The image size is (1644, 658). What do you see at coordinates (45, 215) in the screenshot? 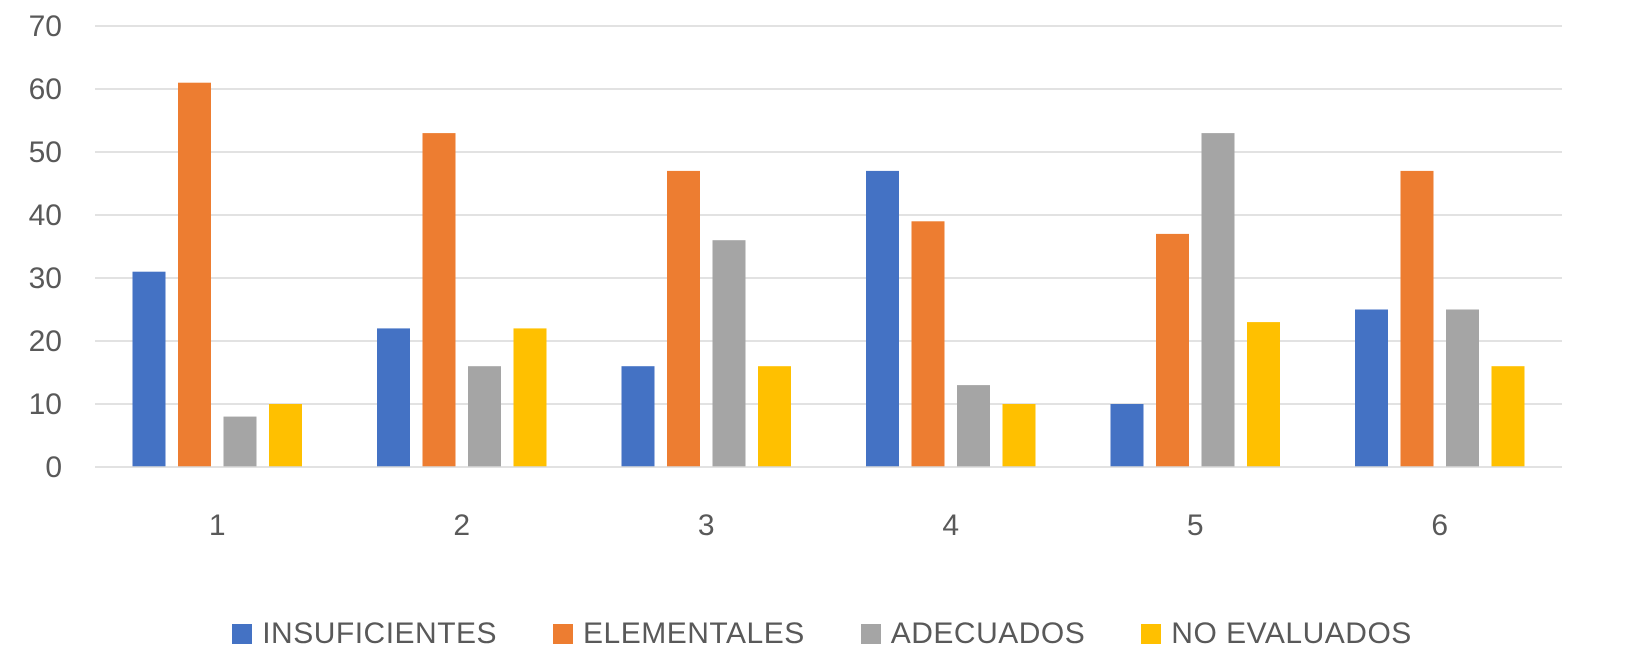
I see `y-tick-label: 40` at bounding box center [45, 215].